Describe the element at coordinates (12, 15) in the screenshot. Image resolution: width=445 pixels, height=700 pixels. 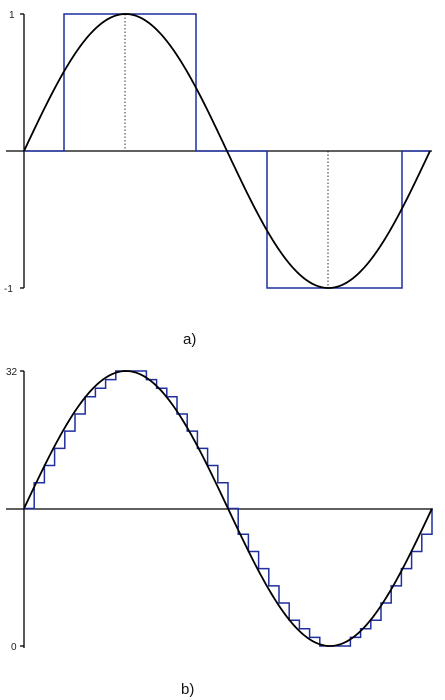
I see `panel-a-ytick-1: 1` at that location.